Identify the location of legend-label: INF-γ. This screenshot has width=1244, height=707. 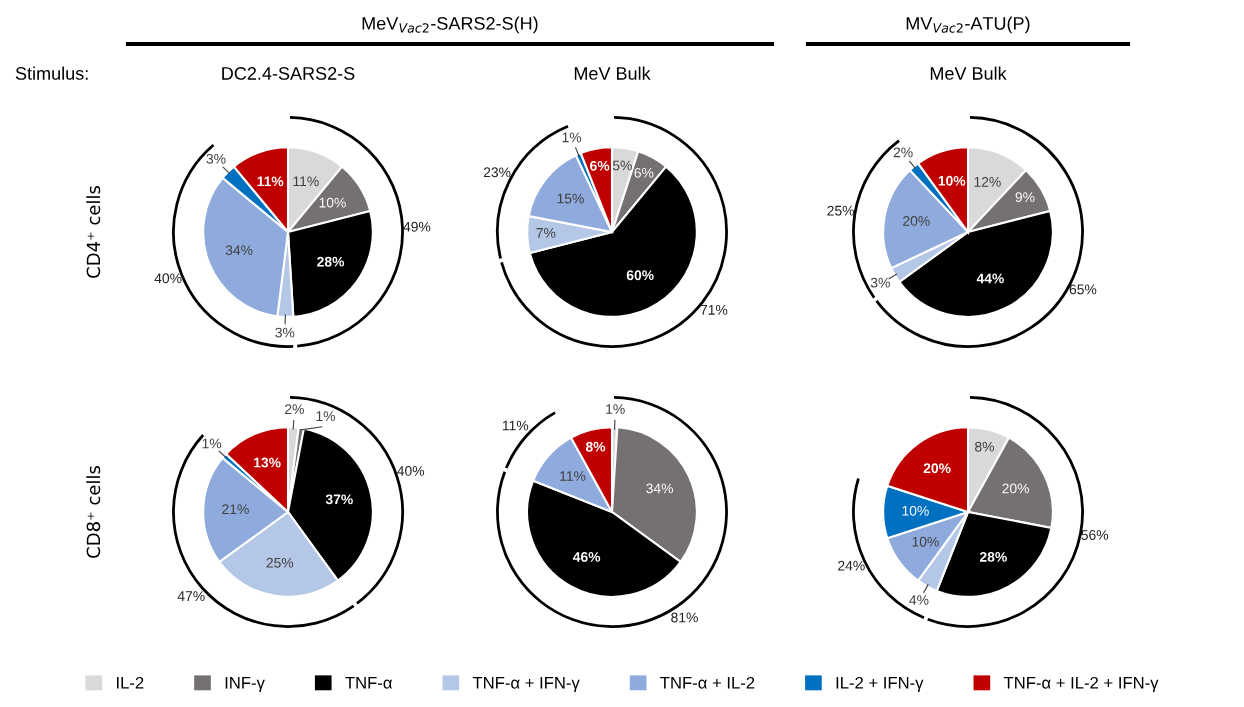
(245, 684).